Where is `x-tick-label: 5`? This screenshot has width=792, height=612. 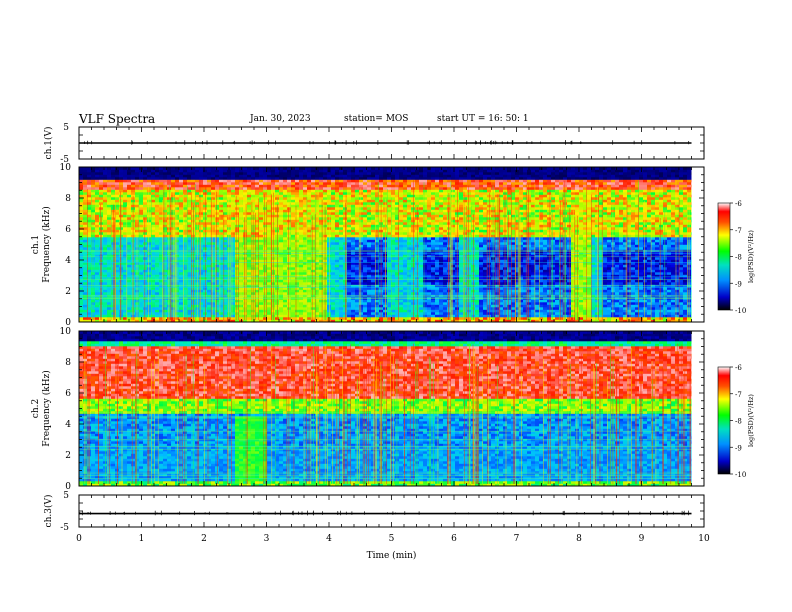 x-tick-label: 5 is located at coordinates (392, 539).